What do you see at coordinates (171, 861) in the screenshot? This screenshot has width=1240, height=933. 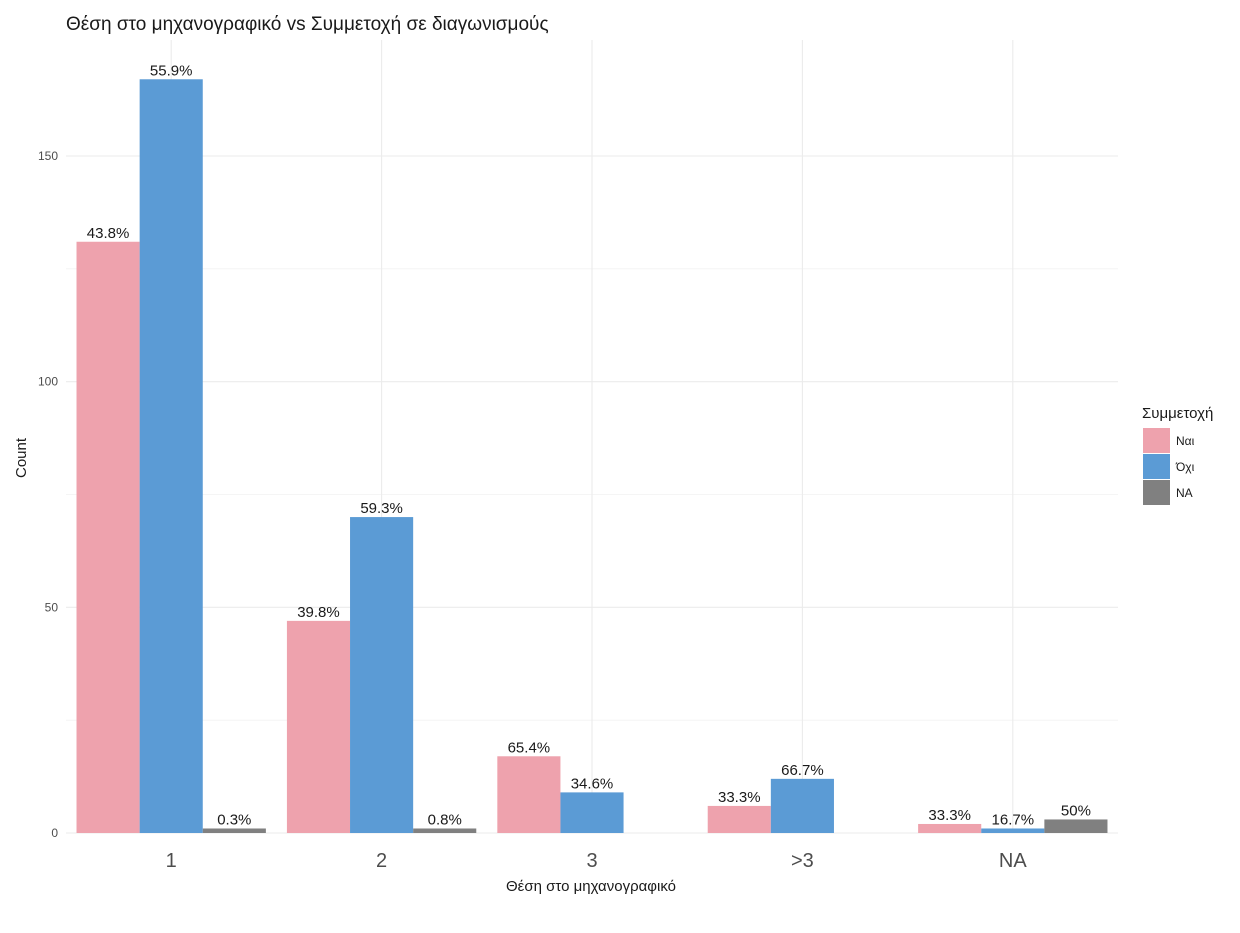 I see `x-tick-label: 1` at bounding box center [171, 861].